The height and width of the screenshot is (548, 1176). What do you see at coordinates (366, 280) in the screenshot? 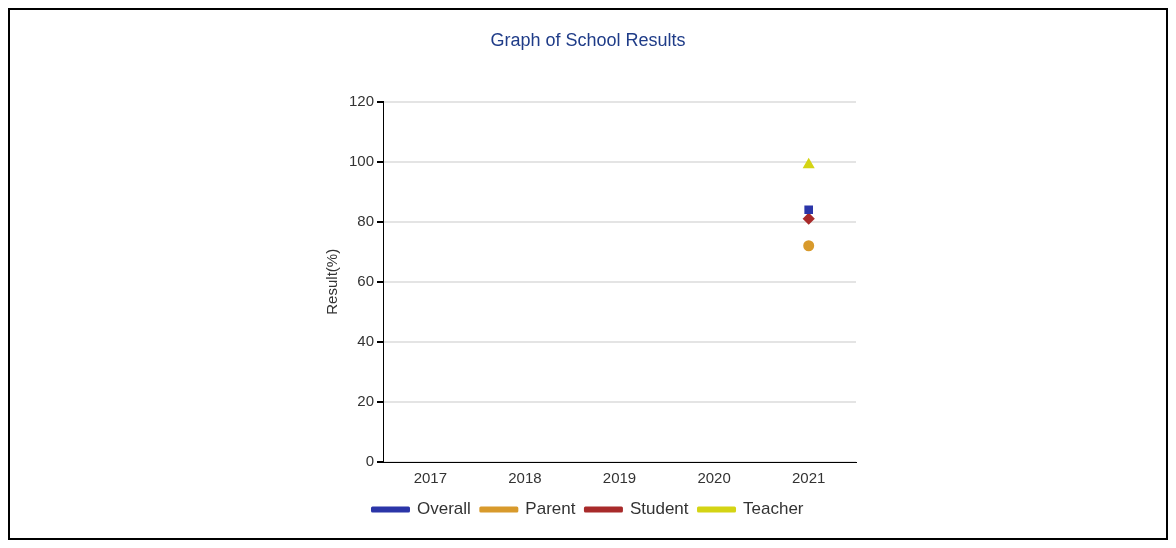
I see `y-tick-label: 60` at bounding box center [366, 280].